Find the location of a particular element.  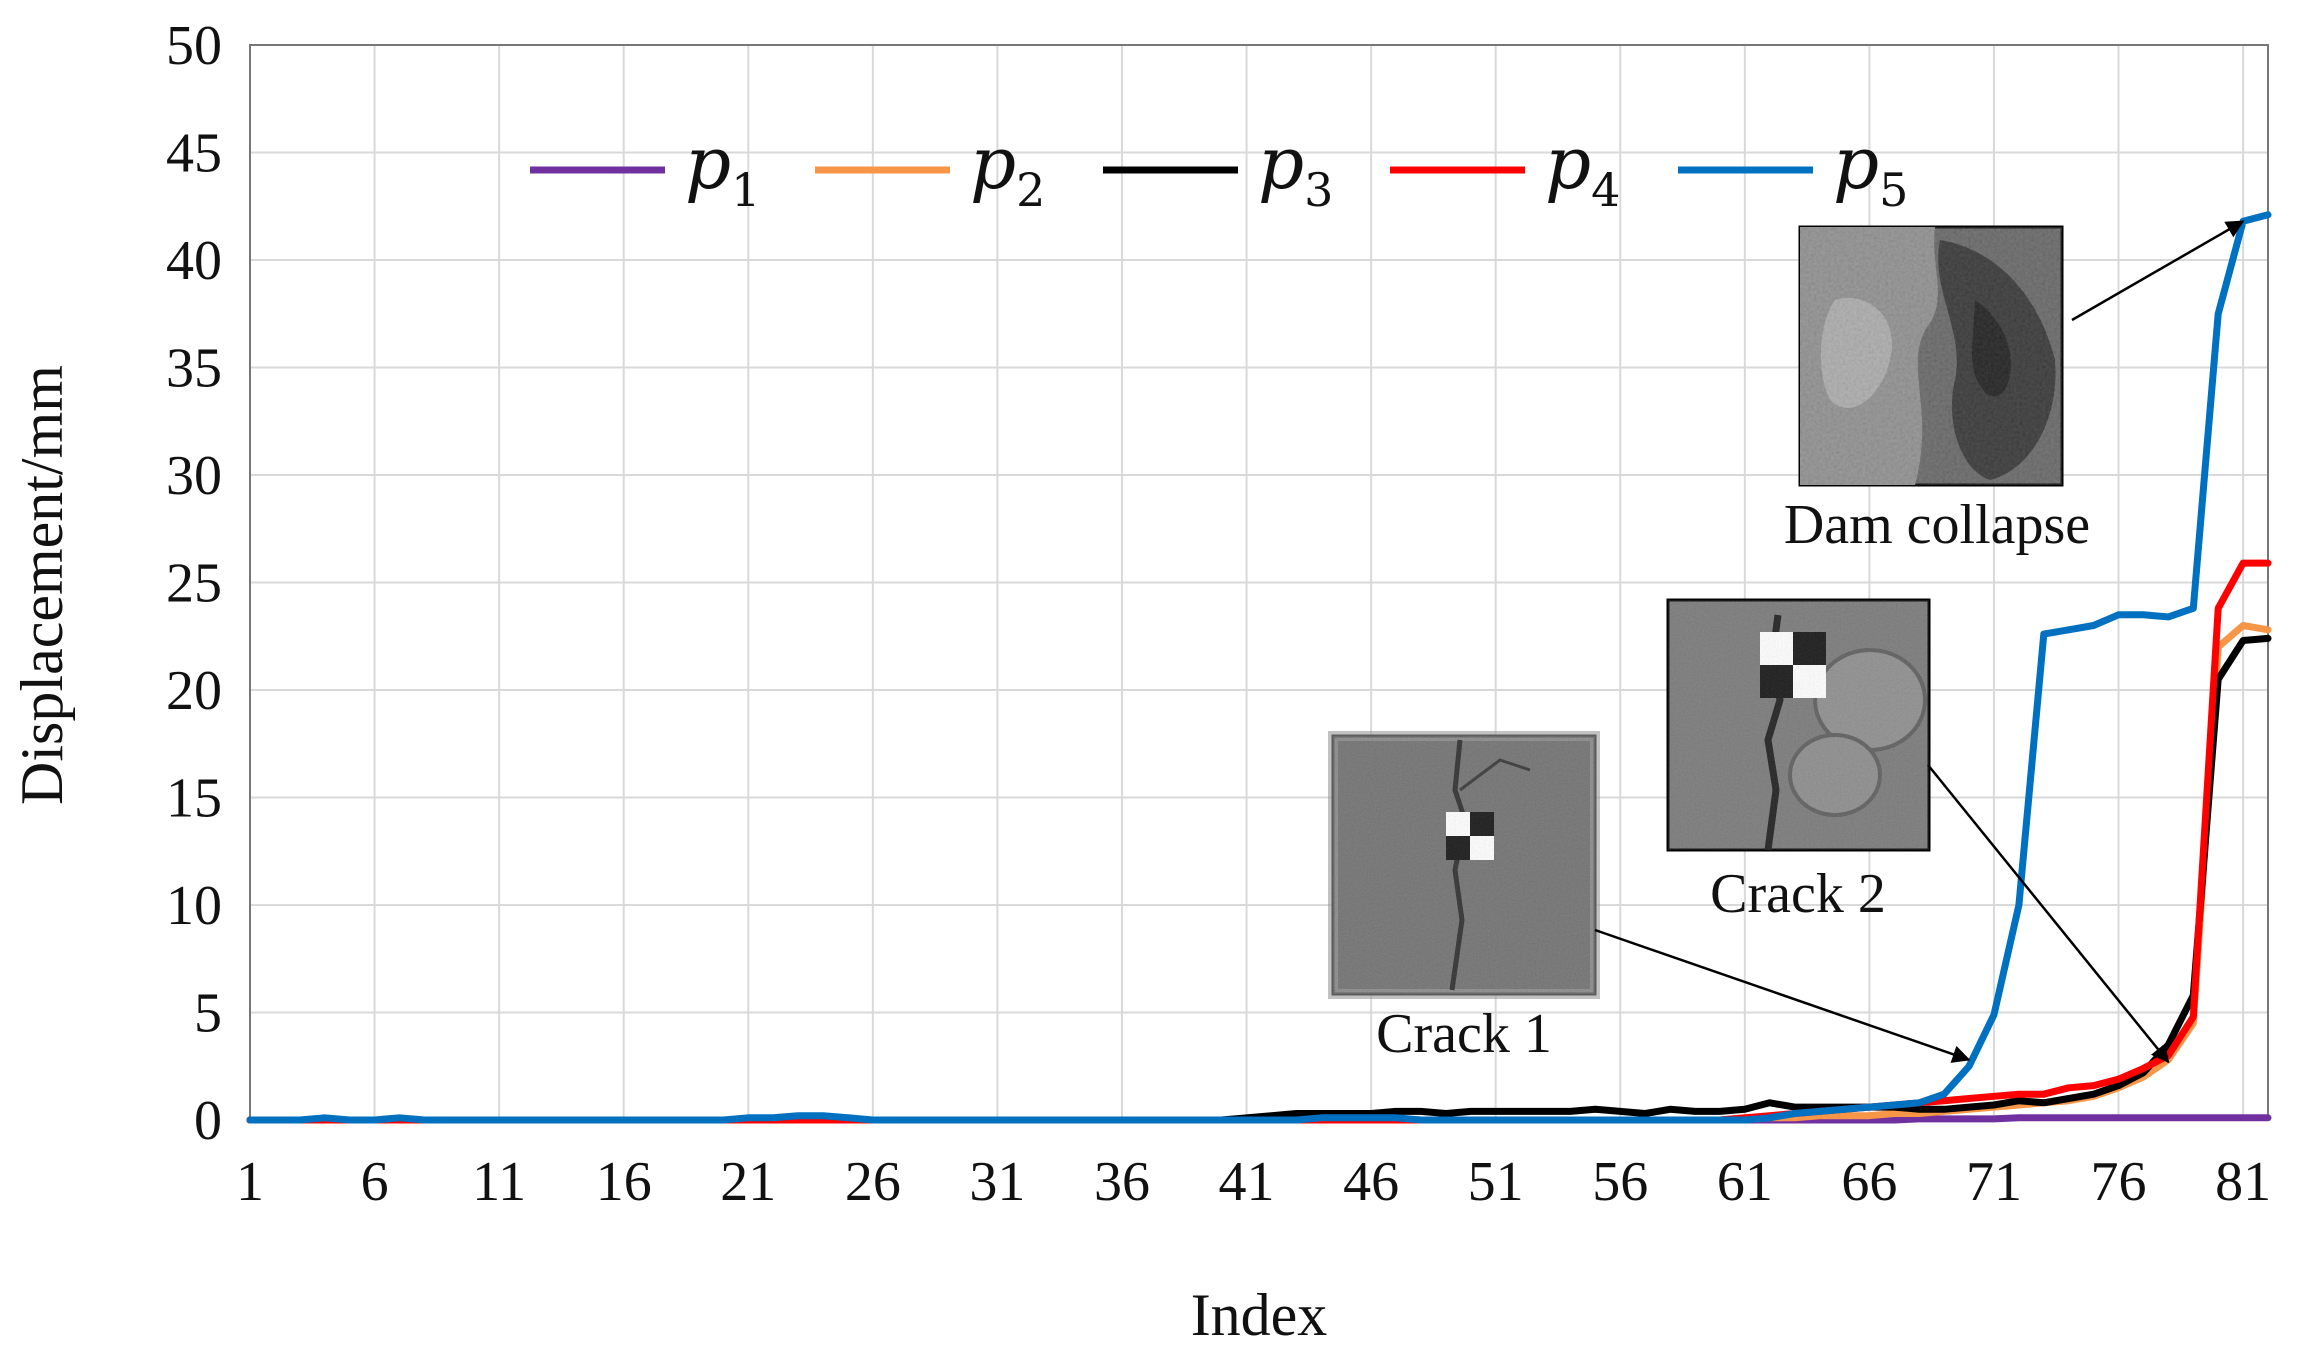

y-axis-title: Displacement/mm is located at coordinates (42, 585).